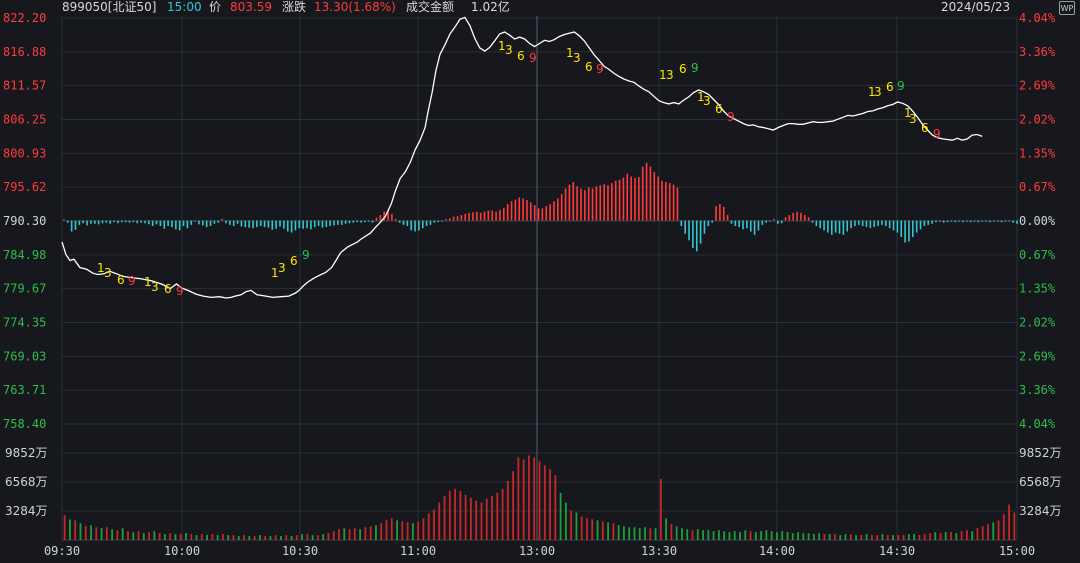 This screenshot has height=563, width=1080. Describe the element at coordinates (24, 255) in the screenshot. I see `price-tick-label: 784.98` at that location.